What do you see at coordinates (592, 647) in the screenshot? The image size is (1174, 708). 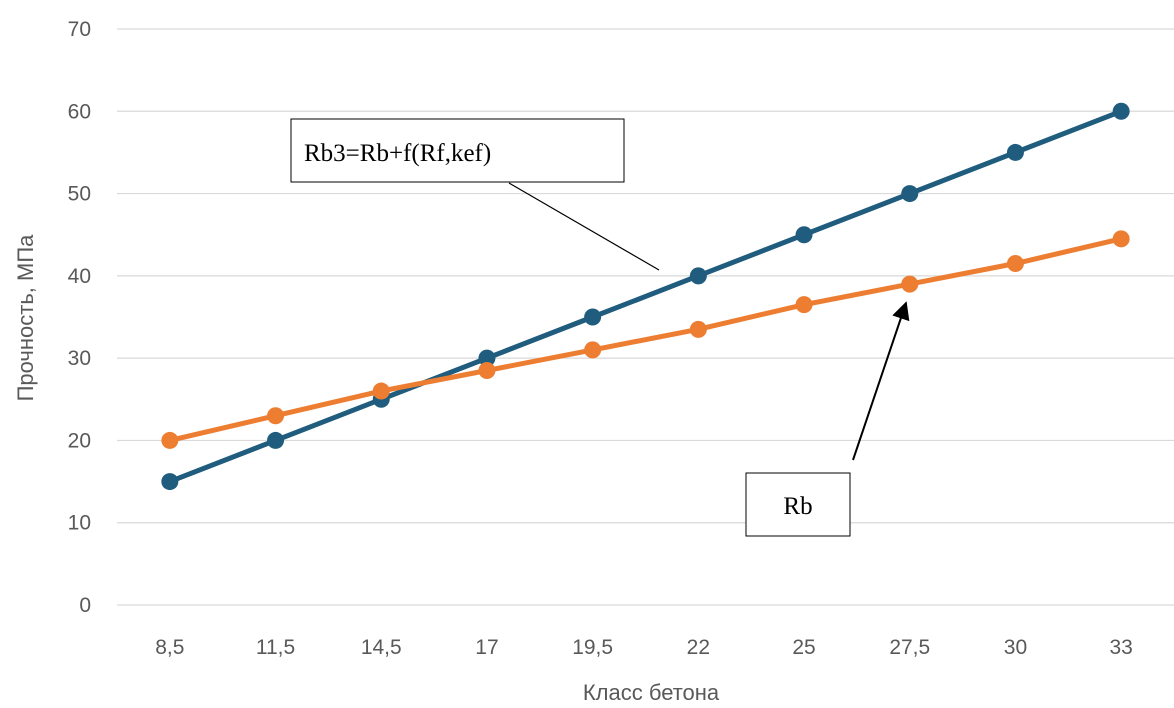 I see `x-tick-label: 19,5` at bounding box center [592, 647].